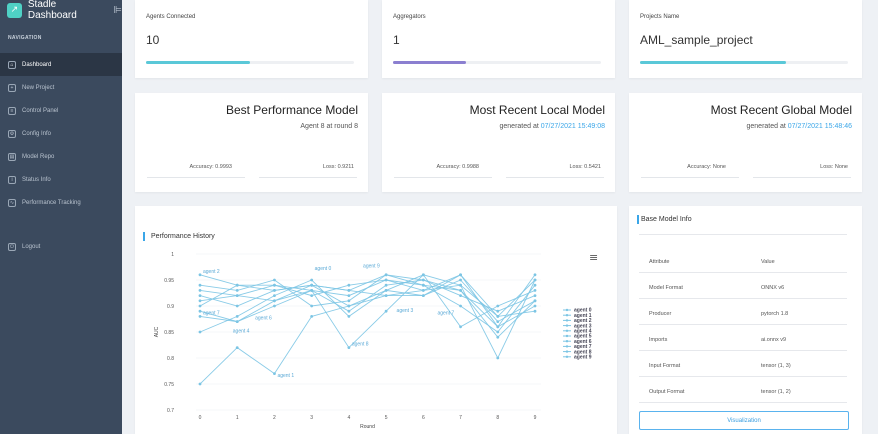 The height and width of the screenshot is (434, 878). What do you see at coordinates (61, 179) in the screenshot?
I see `sidebar-item-status-info: i Status Info` at bounding box center [61, 179].